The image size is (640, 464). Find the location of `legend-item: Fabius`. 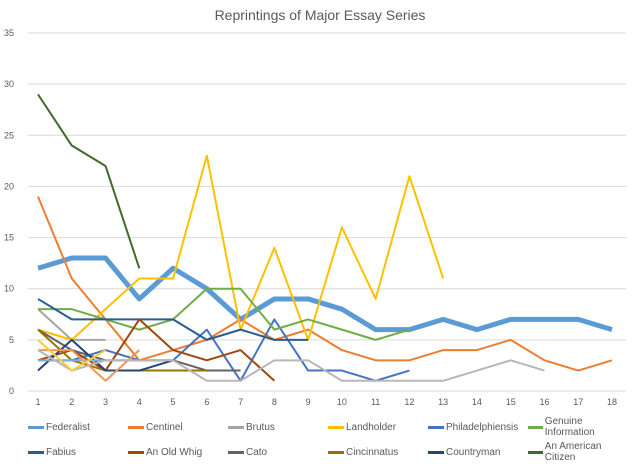

legend-item: Fabius is located at coordinates (78, 452).